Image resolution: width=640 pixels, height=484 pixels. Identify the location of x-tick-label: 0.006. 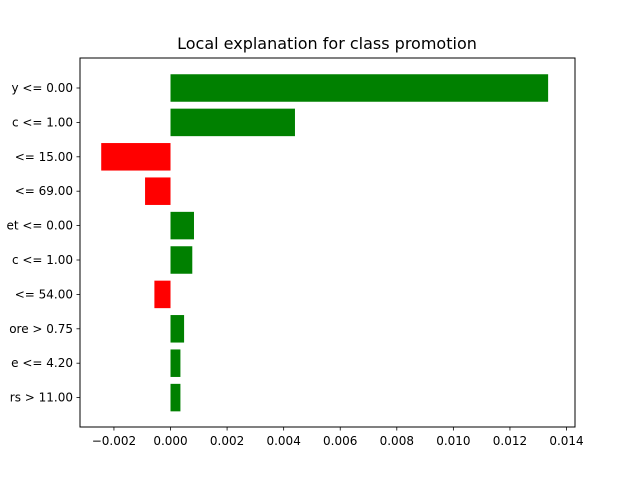
(340, 441).